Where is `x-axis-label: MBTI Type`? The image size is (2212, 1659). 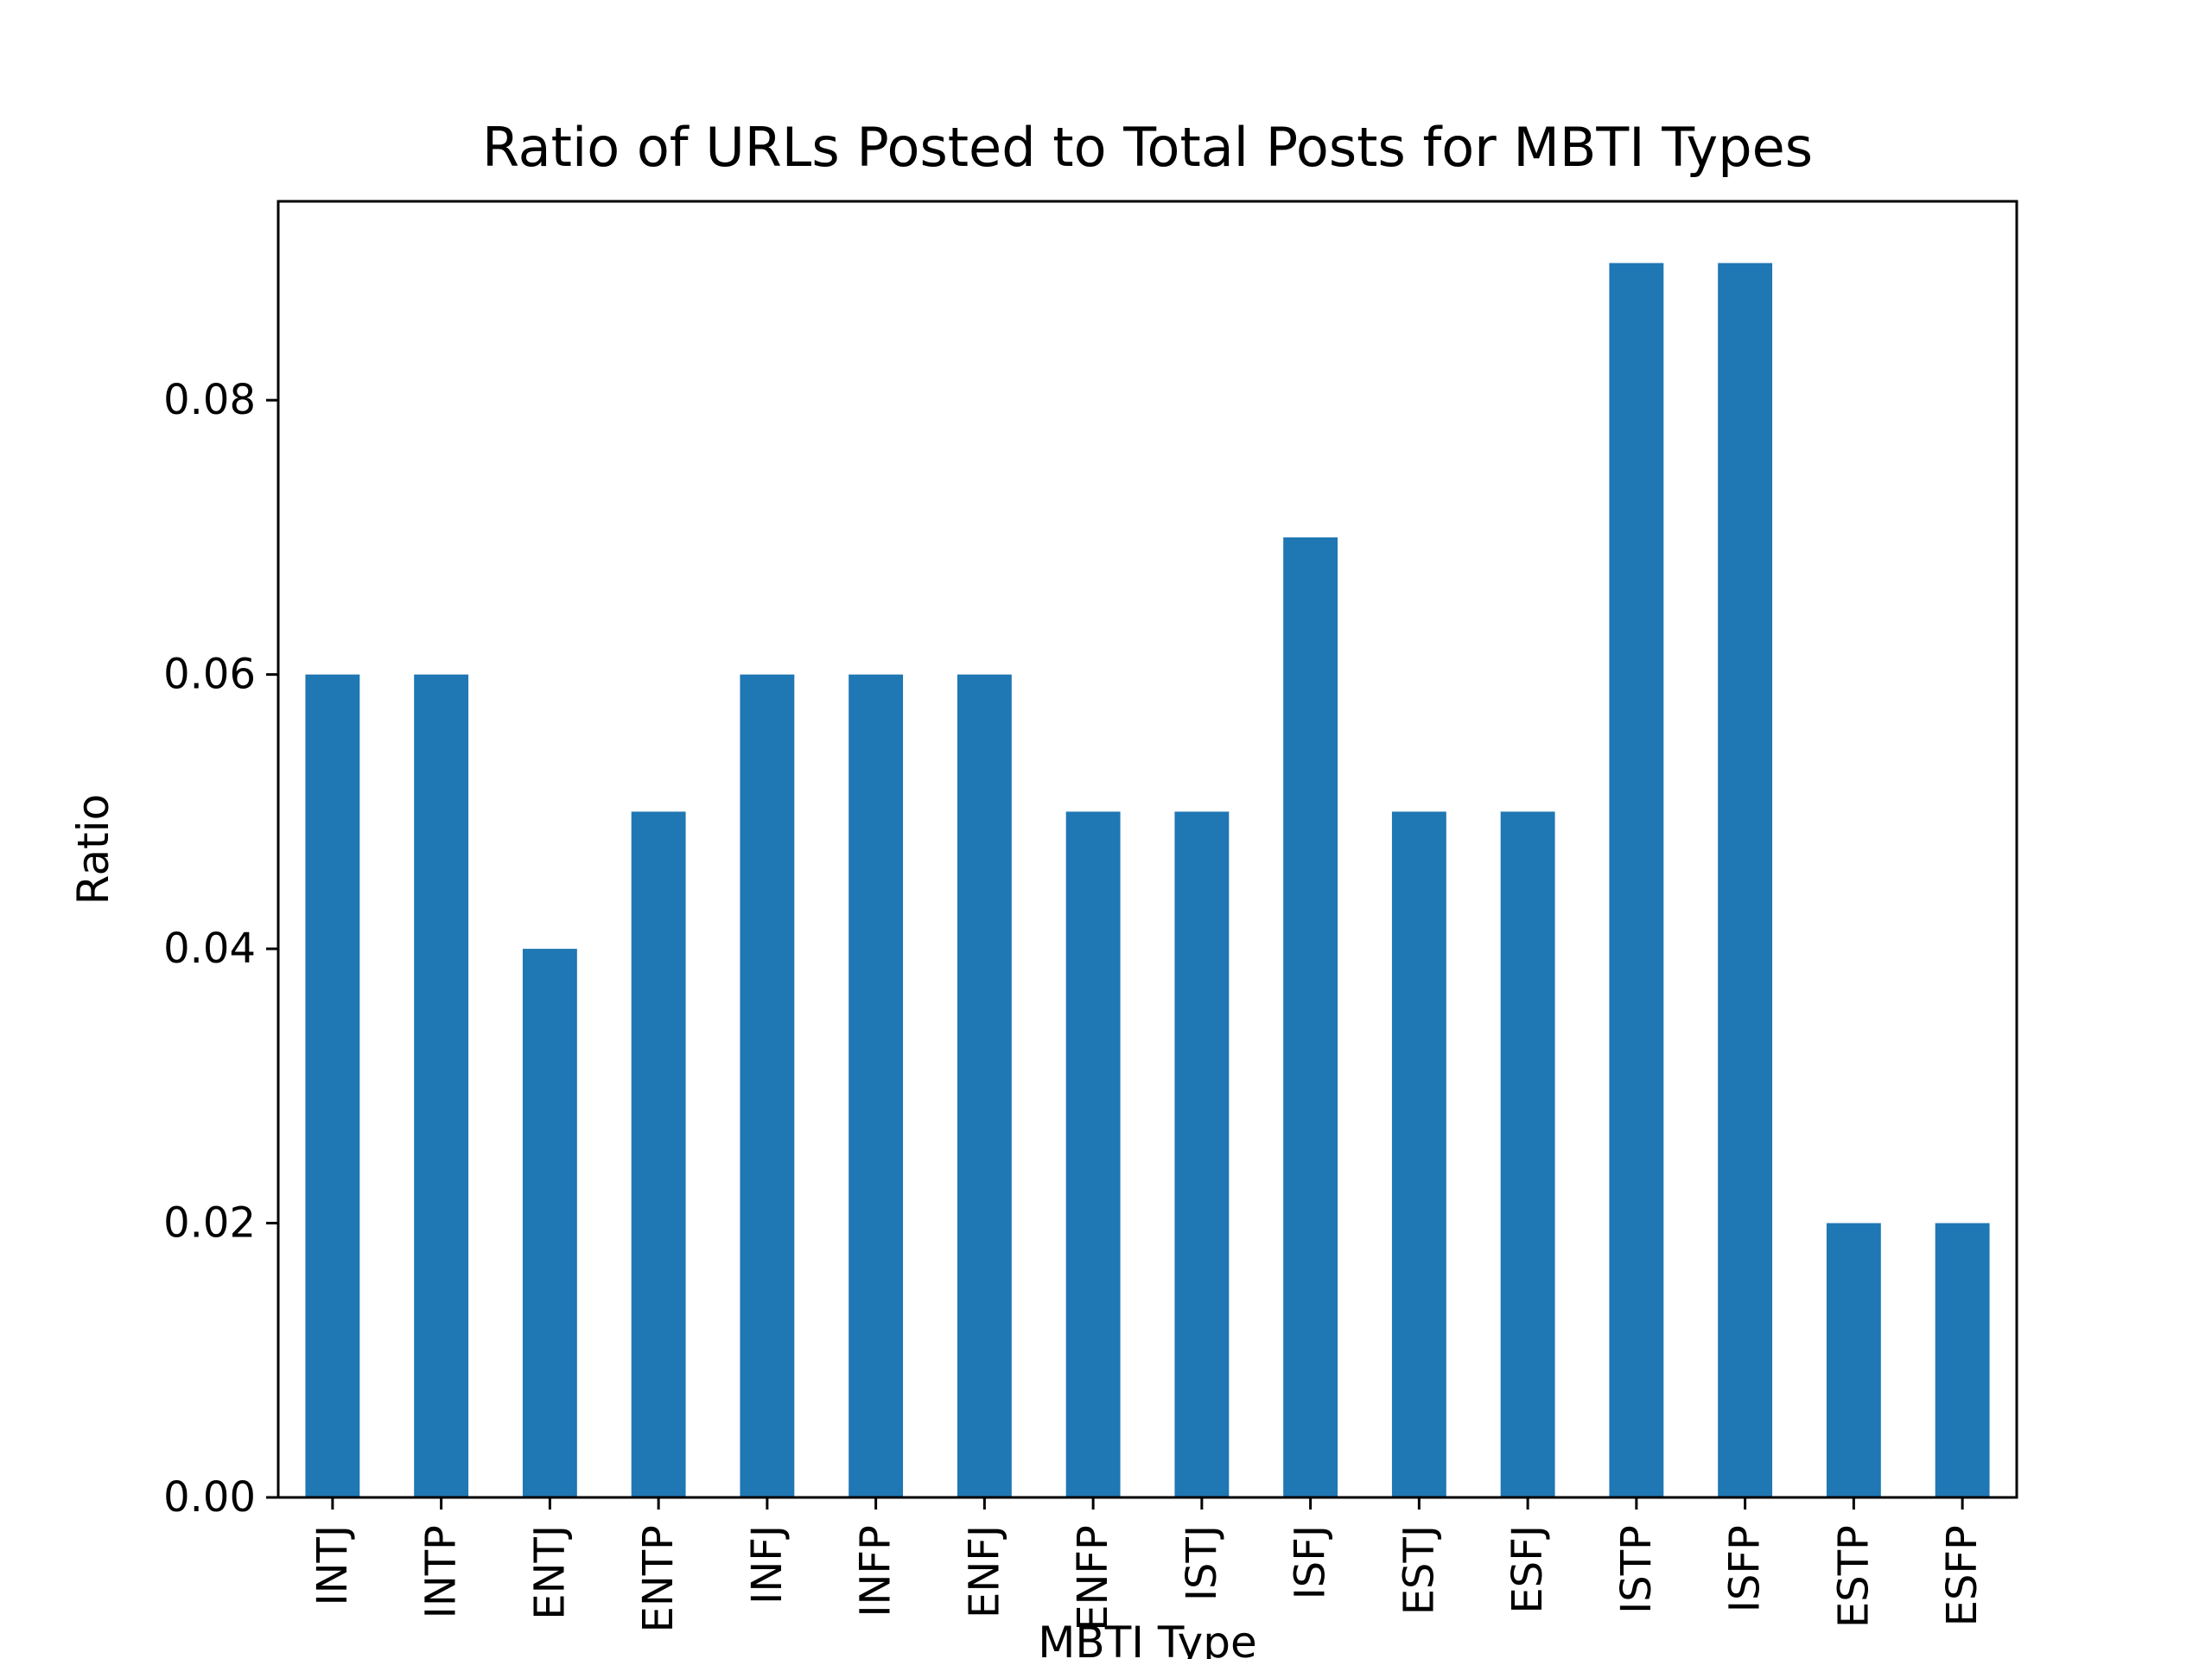 x-axis-label: MBTI Type is located at coordinates (1147, 1638).